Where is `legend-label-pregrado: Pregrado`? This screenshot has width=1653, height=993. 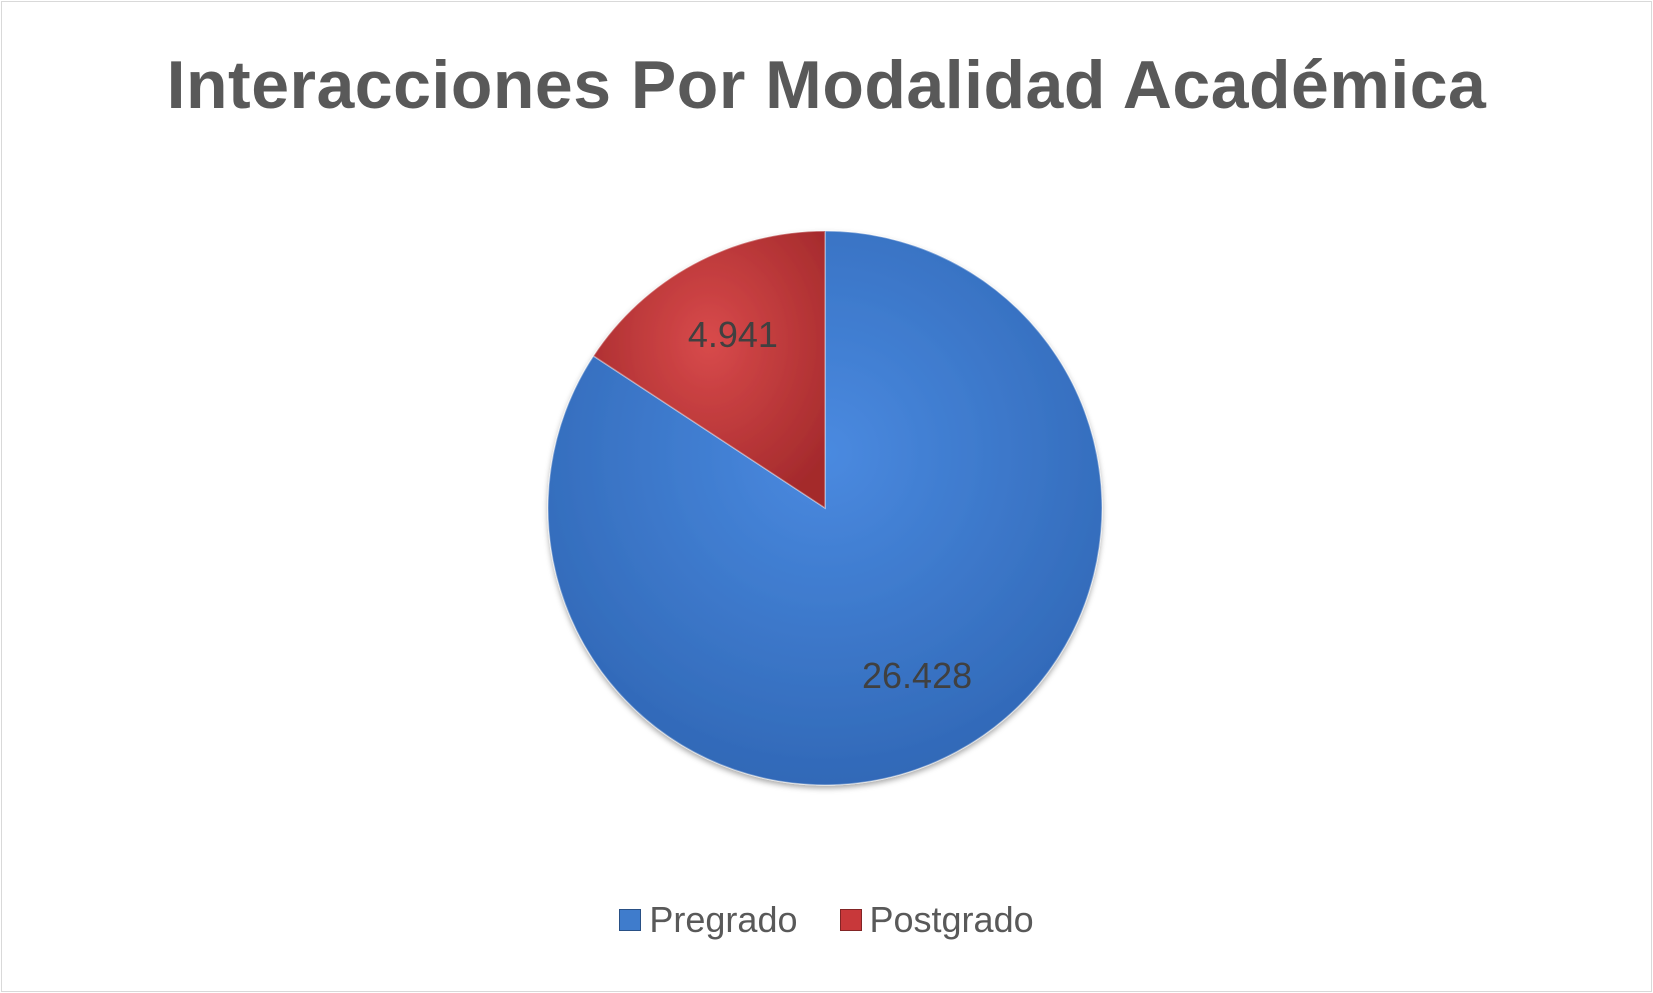
legend-label-pregrado: Pregrado is located at coordinates (723, 919).